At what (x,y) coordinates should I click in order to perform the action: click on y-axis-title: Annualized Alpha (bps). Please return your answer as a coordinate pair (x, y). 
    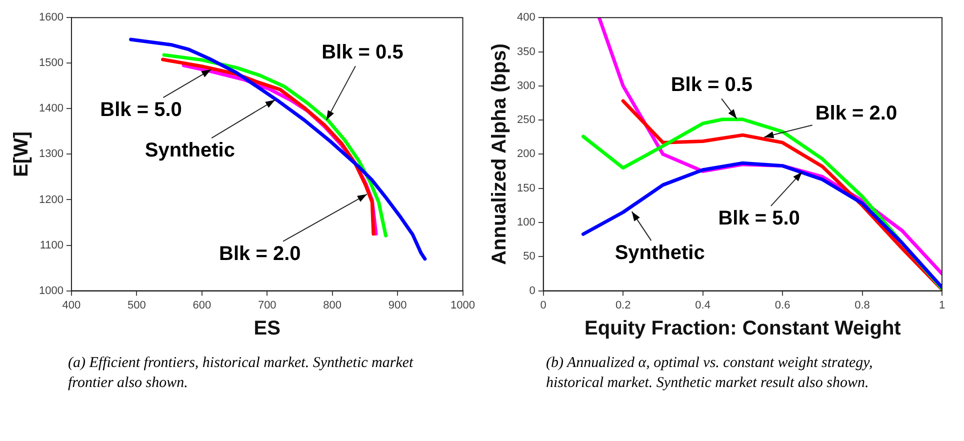
    Looking at the image, I should click on (499, 154).